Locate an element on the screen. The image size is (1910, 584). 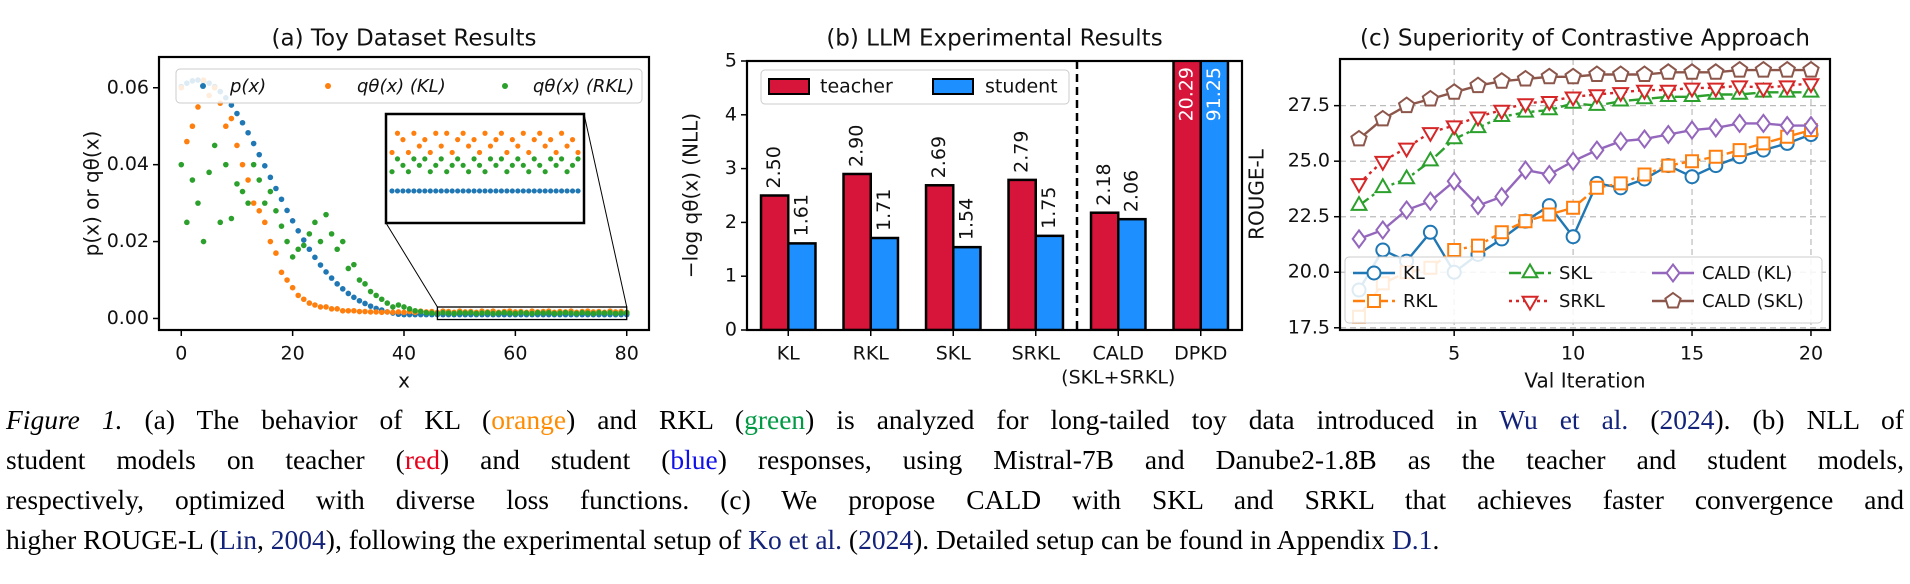
series-line is located at coordinates (1584, 181).